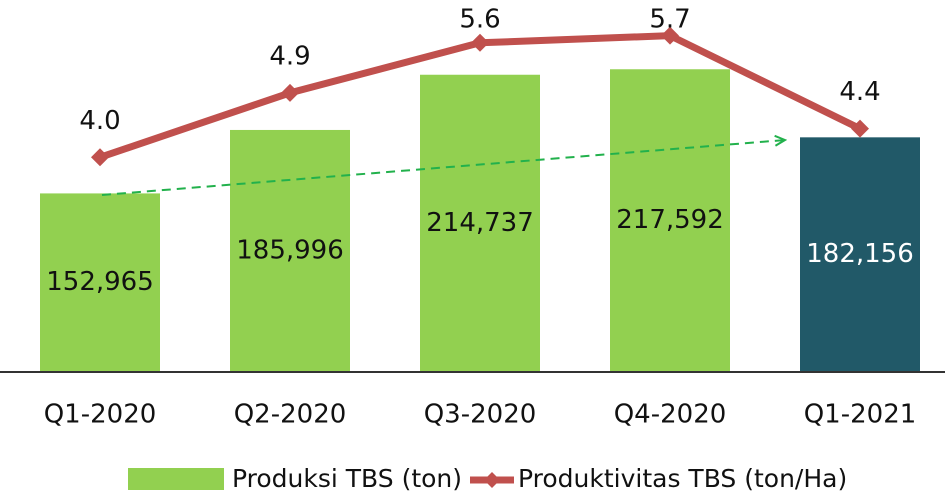 This screenshot has width=945, height=497. What do you see at coordinates (480, 415) in the screenshot?
I see `x-tick-label: Q3-2020` at bounding box center [480, 415].